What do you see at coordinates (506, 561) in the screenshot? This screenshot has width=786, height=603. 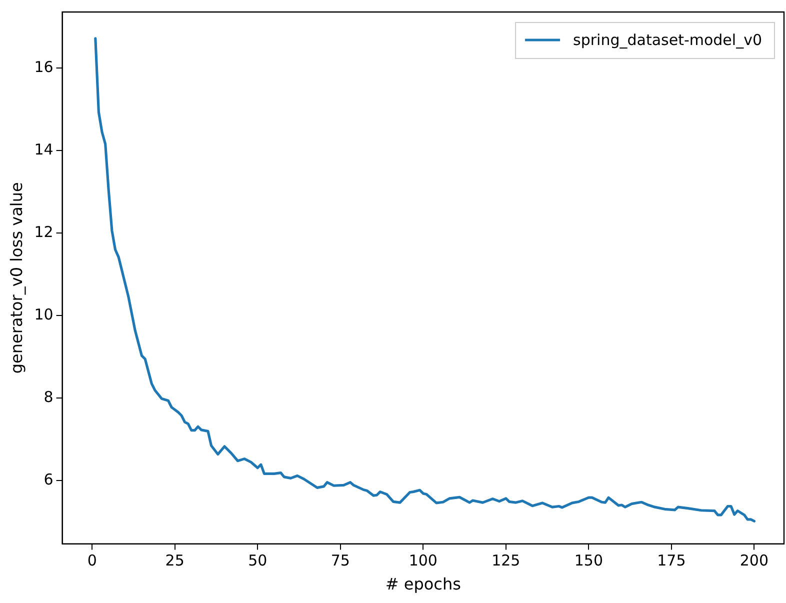 I see `x-tick-label: 125` at bounding box center [506, 561].